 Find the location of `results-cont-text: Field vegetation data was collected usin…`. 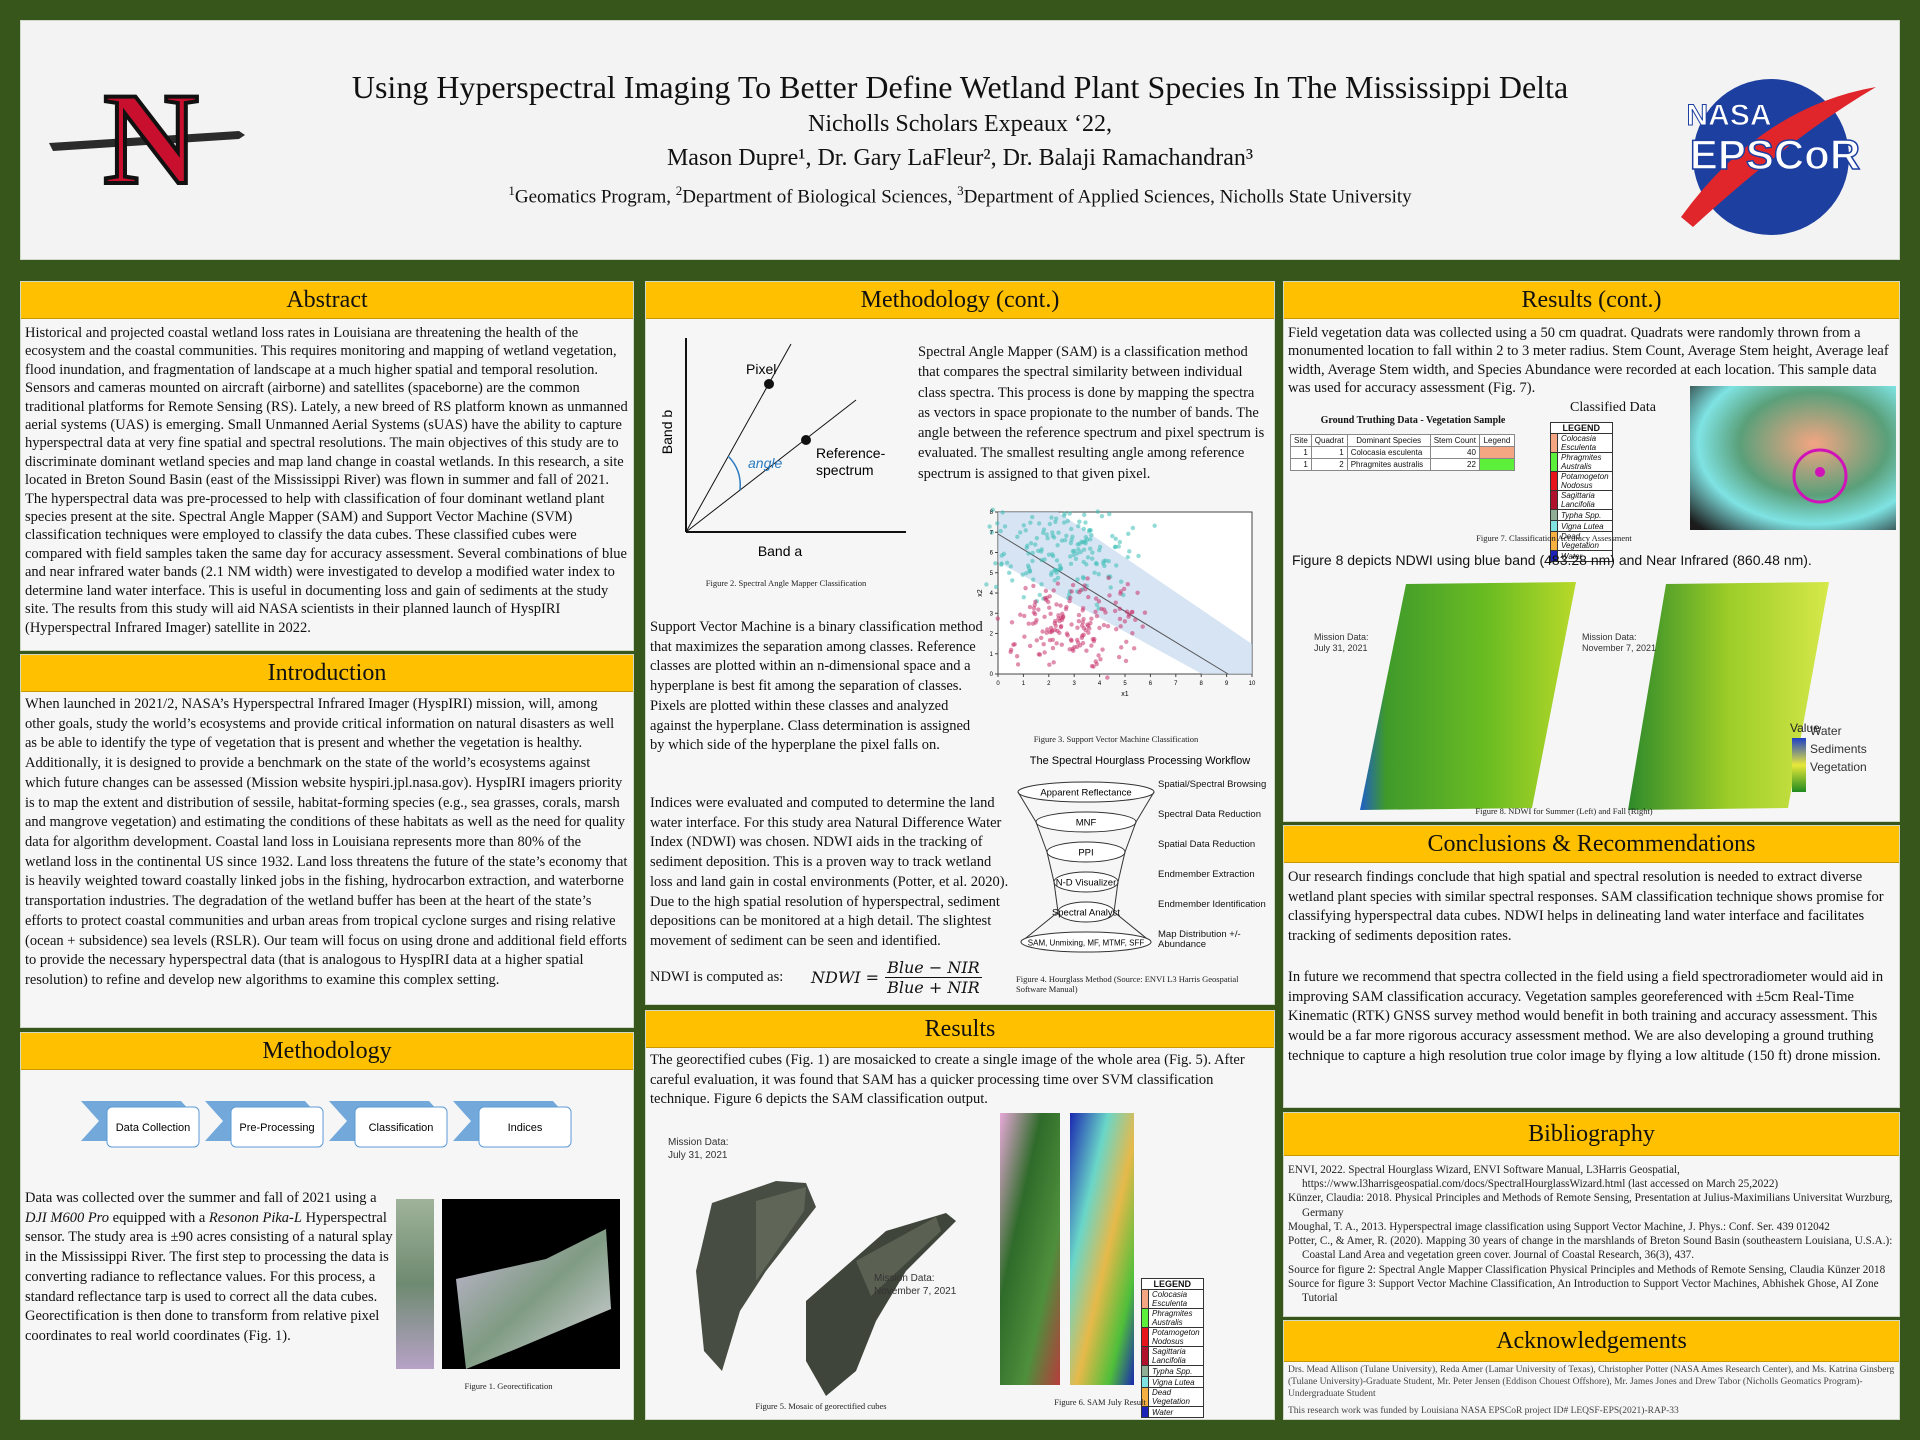

results-cont-text: Field vegetation data was collected usin… is located at coordinates (1588, 361).